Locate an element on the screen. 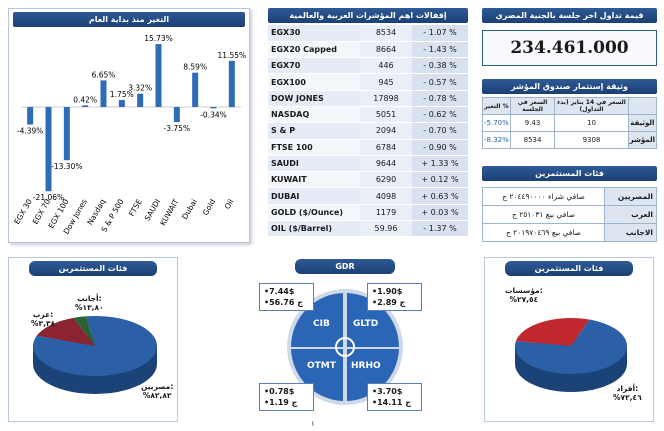  pie-right-label: أفراد: %٧٢,٤٦ is located at coordinates (627, 393).